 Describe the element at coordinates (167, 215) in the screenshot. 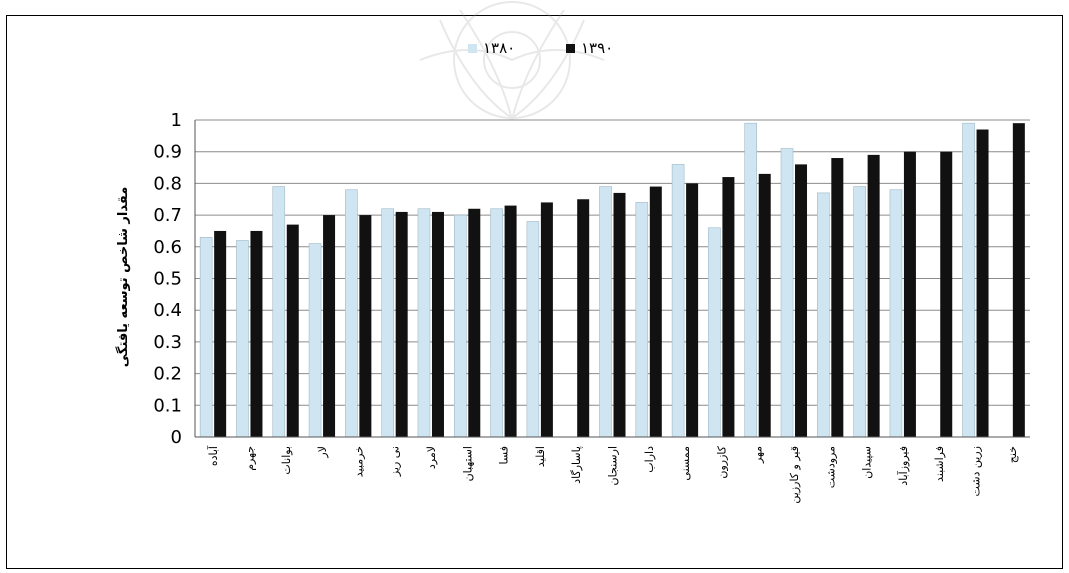

I see `y-tick-label: 0.7` at that location.